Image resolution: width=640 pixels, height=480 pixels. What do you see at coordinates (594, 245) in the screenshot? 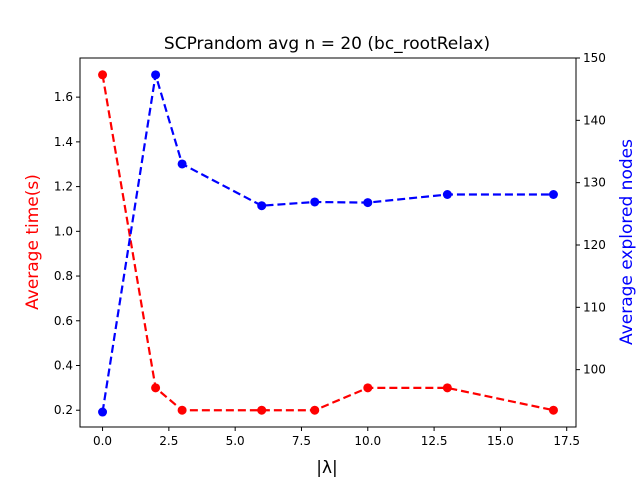
I see `y-right-tick-label: 120` at bounding box center [594, 245].